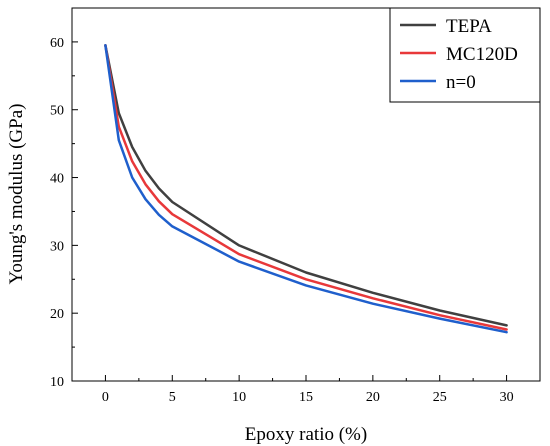 Image resolution: width=550 pixels, height=446 pixels. What do you see at coordinates (105, 397) in the screenshot?
I see `x-tick-label: 0` at bounding box center [105, 397].